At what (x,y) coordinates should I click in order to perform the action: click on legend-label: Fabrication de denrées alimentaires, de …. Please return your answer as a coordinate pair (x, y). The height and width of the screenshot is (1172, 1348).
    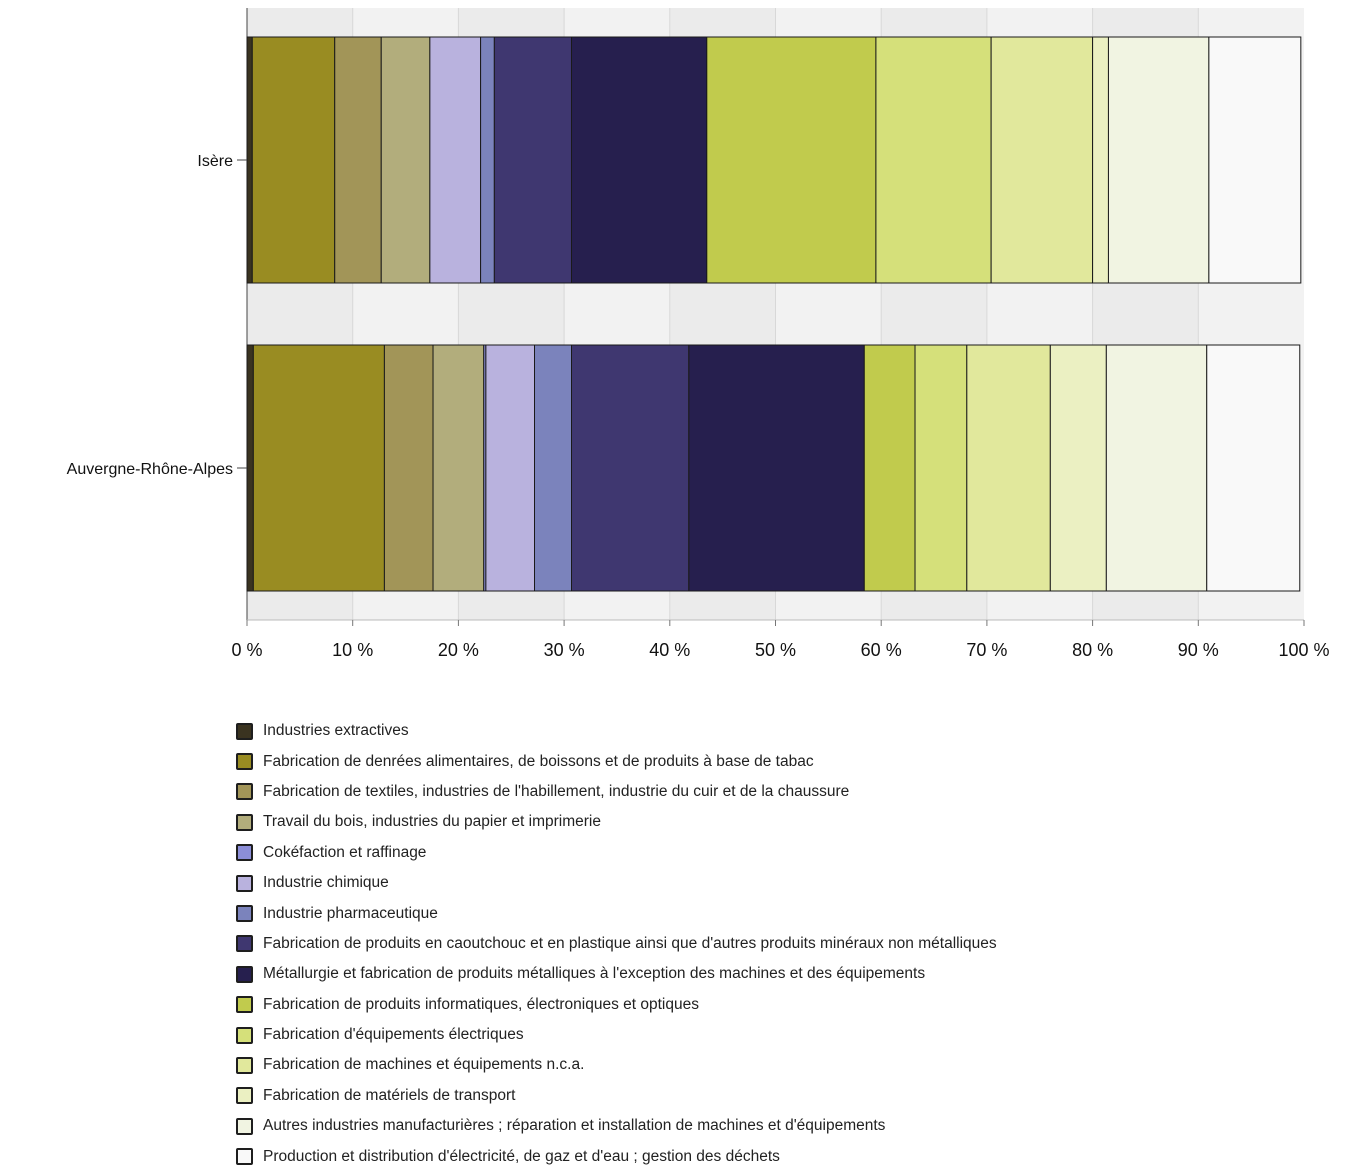
    Looking at the image, I should click on (538, 761).